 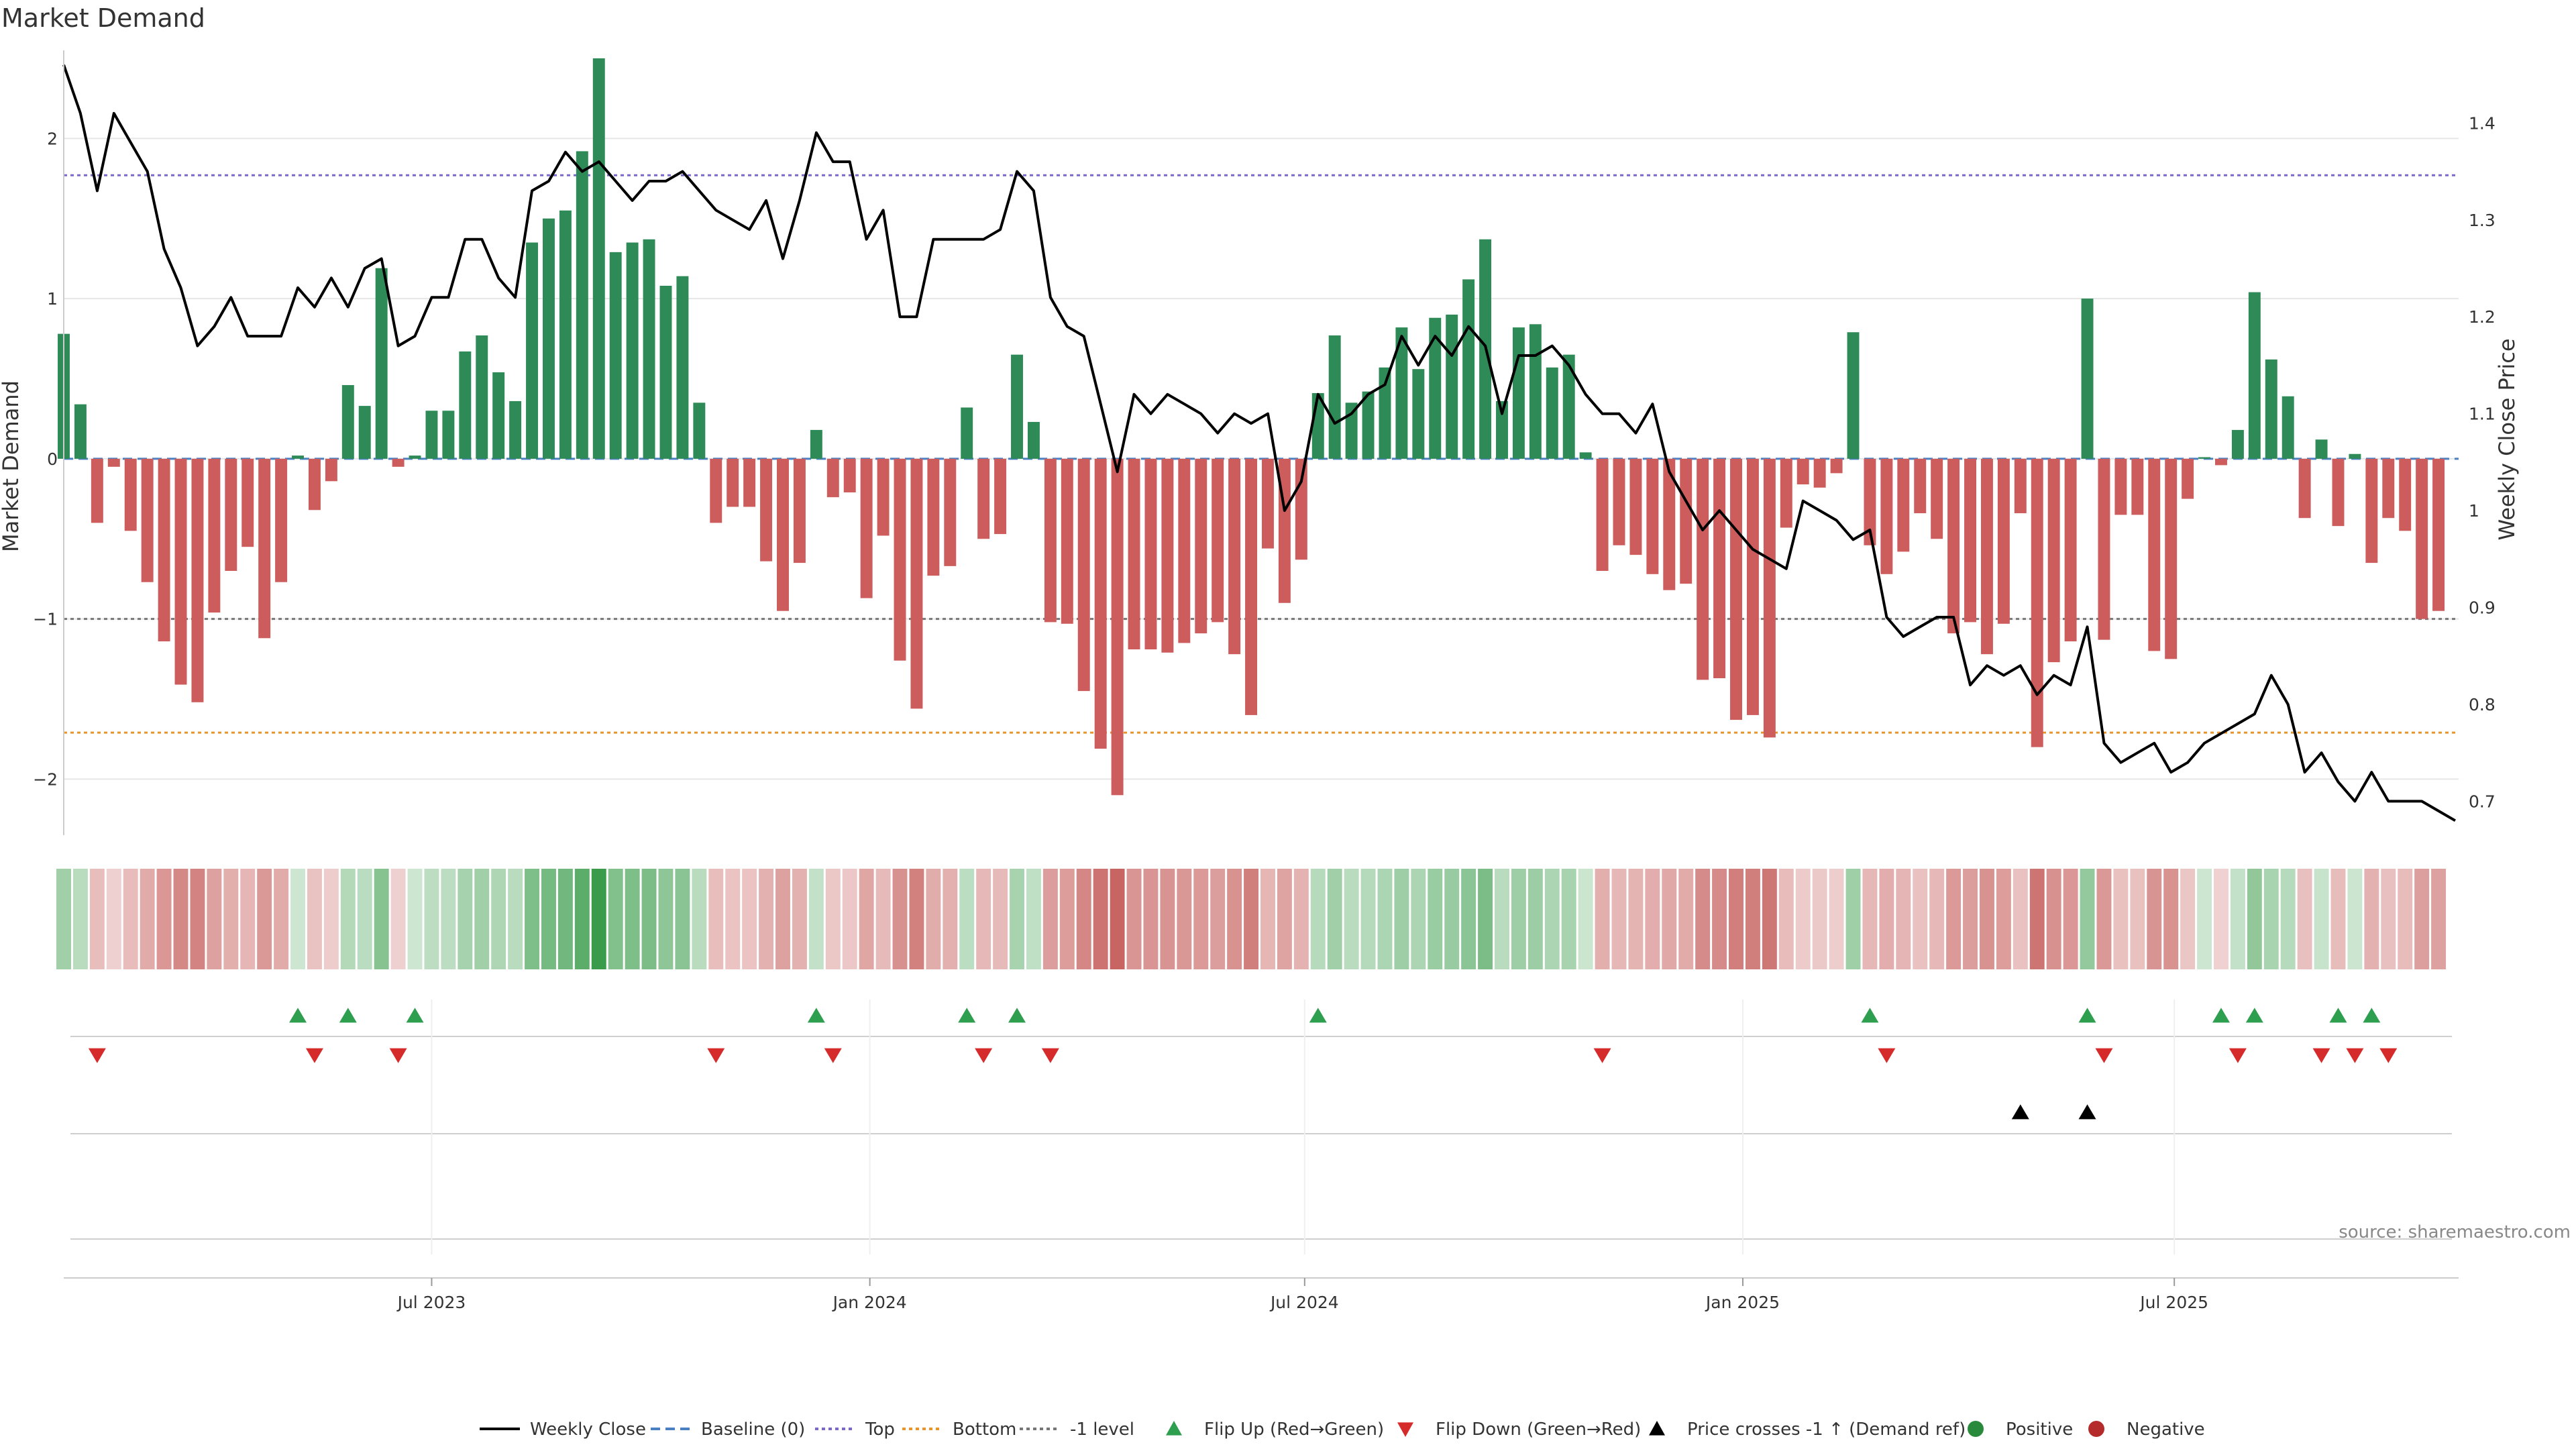 I want to click on legend-item: Top, so click(x=855, y=1429).